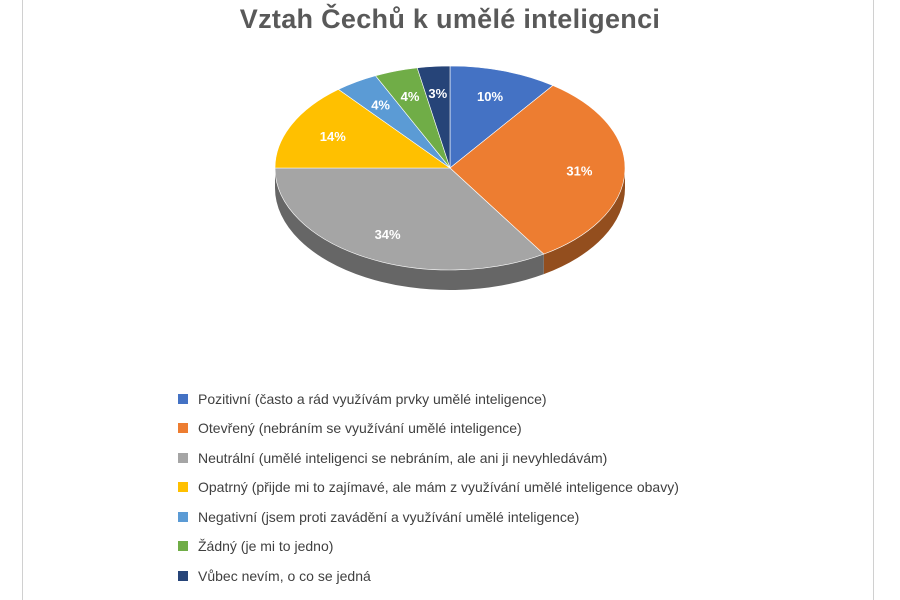 This screenshot has width=900, height=600. Describe the element at coordinates (409, 219) in the screenshot. I see `pie-slice-neutralni` at that location.